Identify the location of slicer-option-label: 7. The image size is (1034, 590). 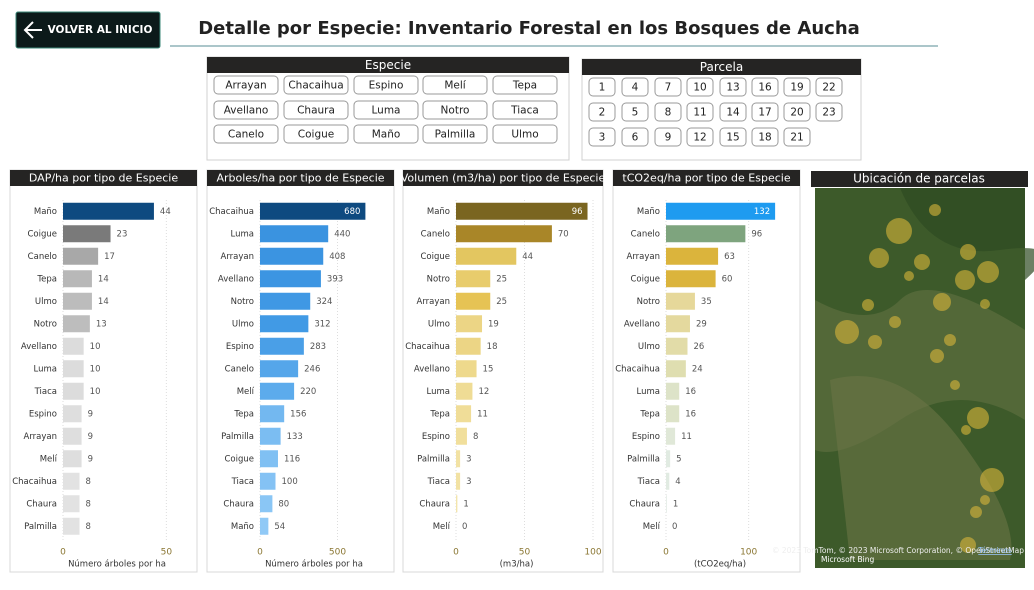
(668, 88).